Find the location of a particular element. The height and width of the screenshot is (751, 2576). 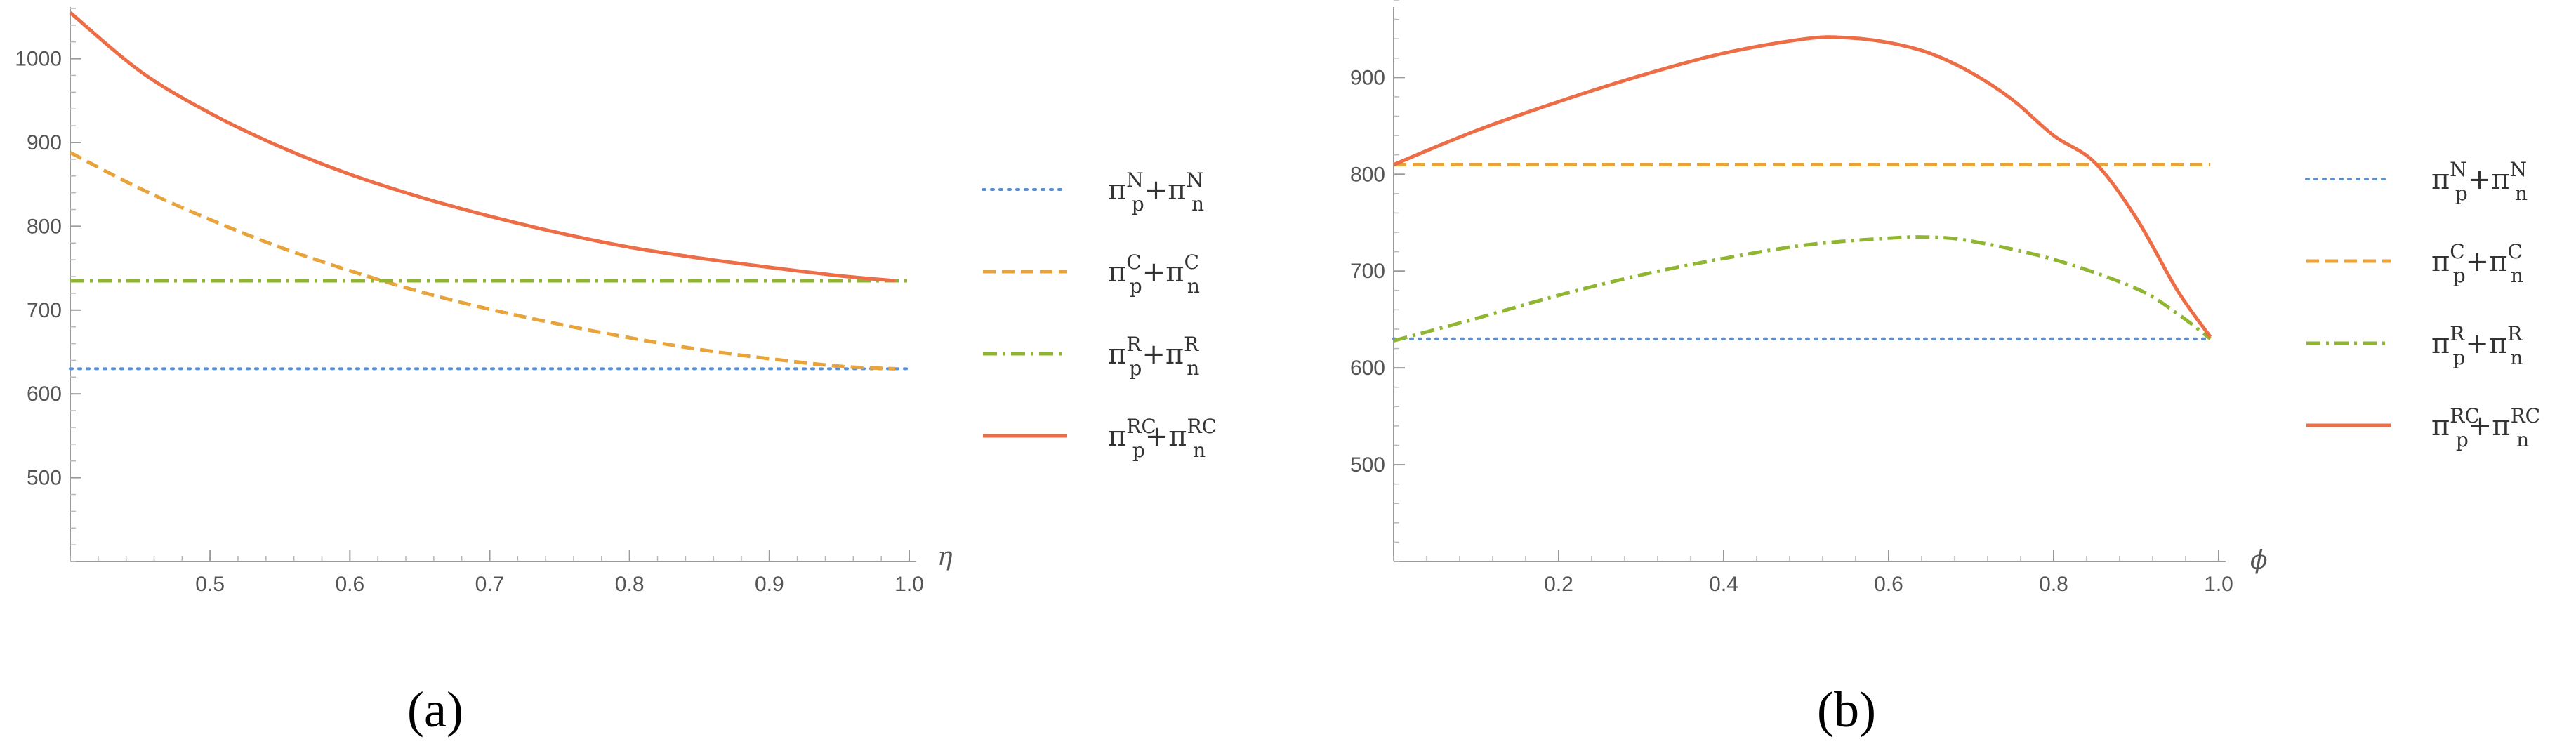

series-line-c is located at coordinates (482, 261).